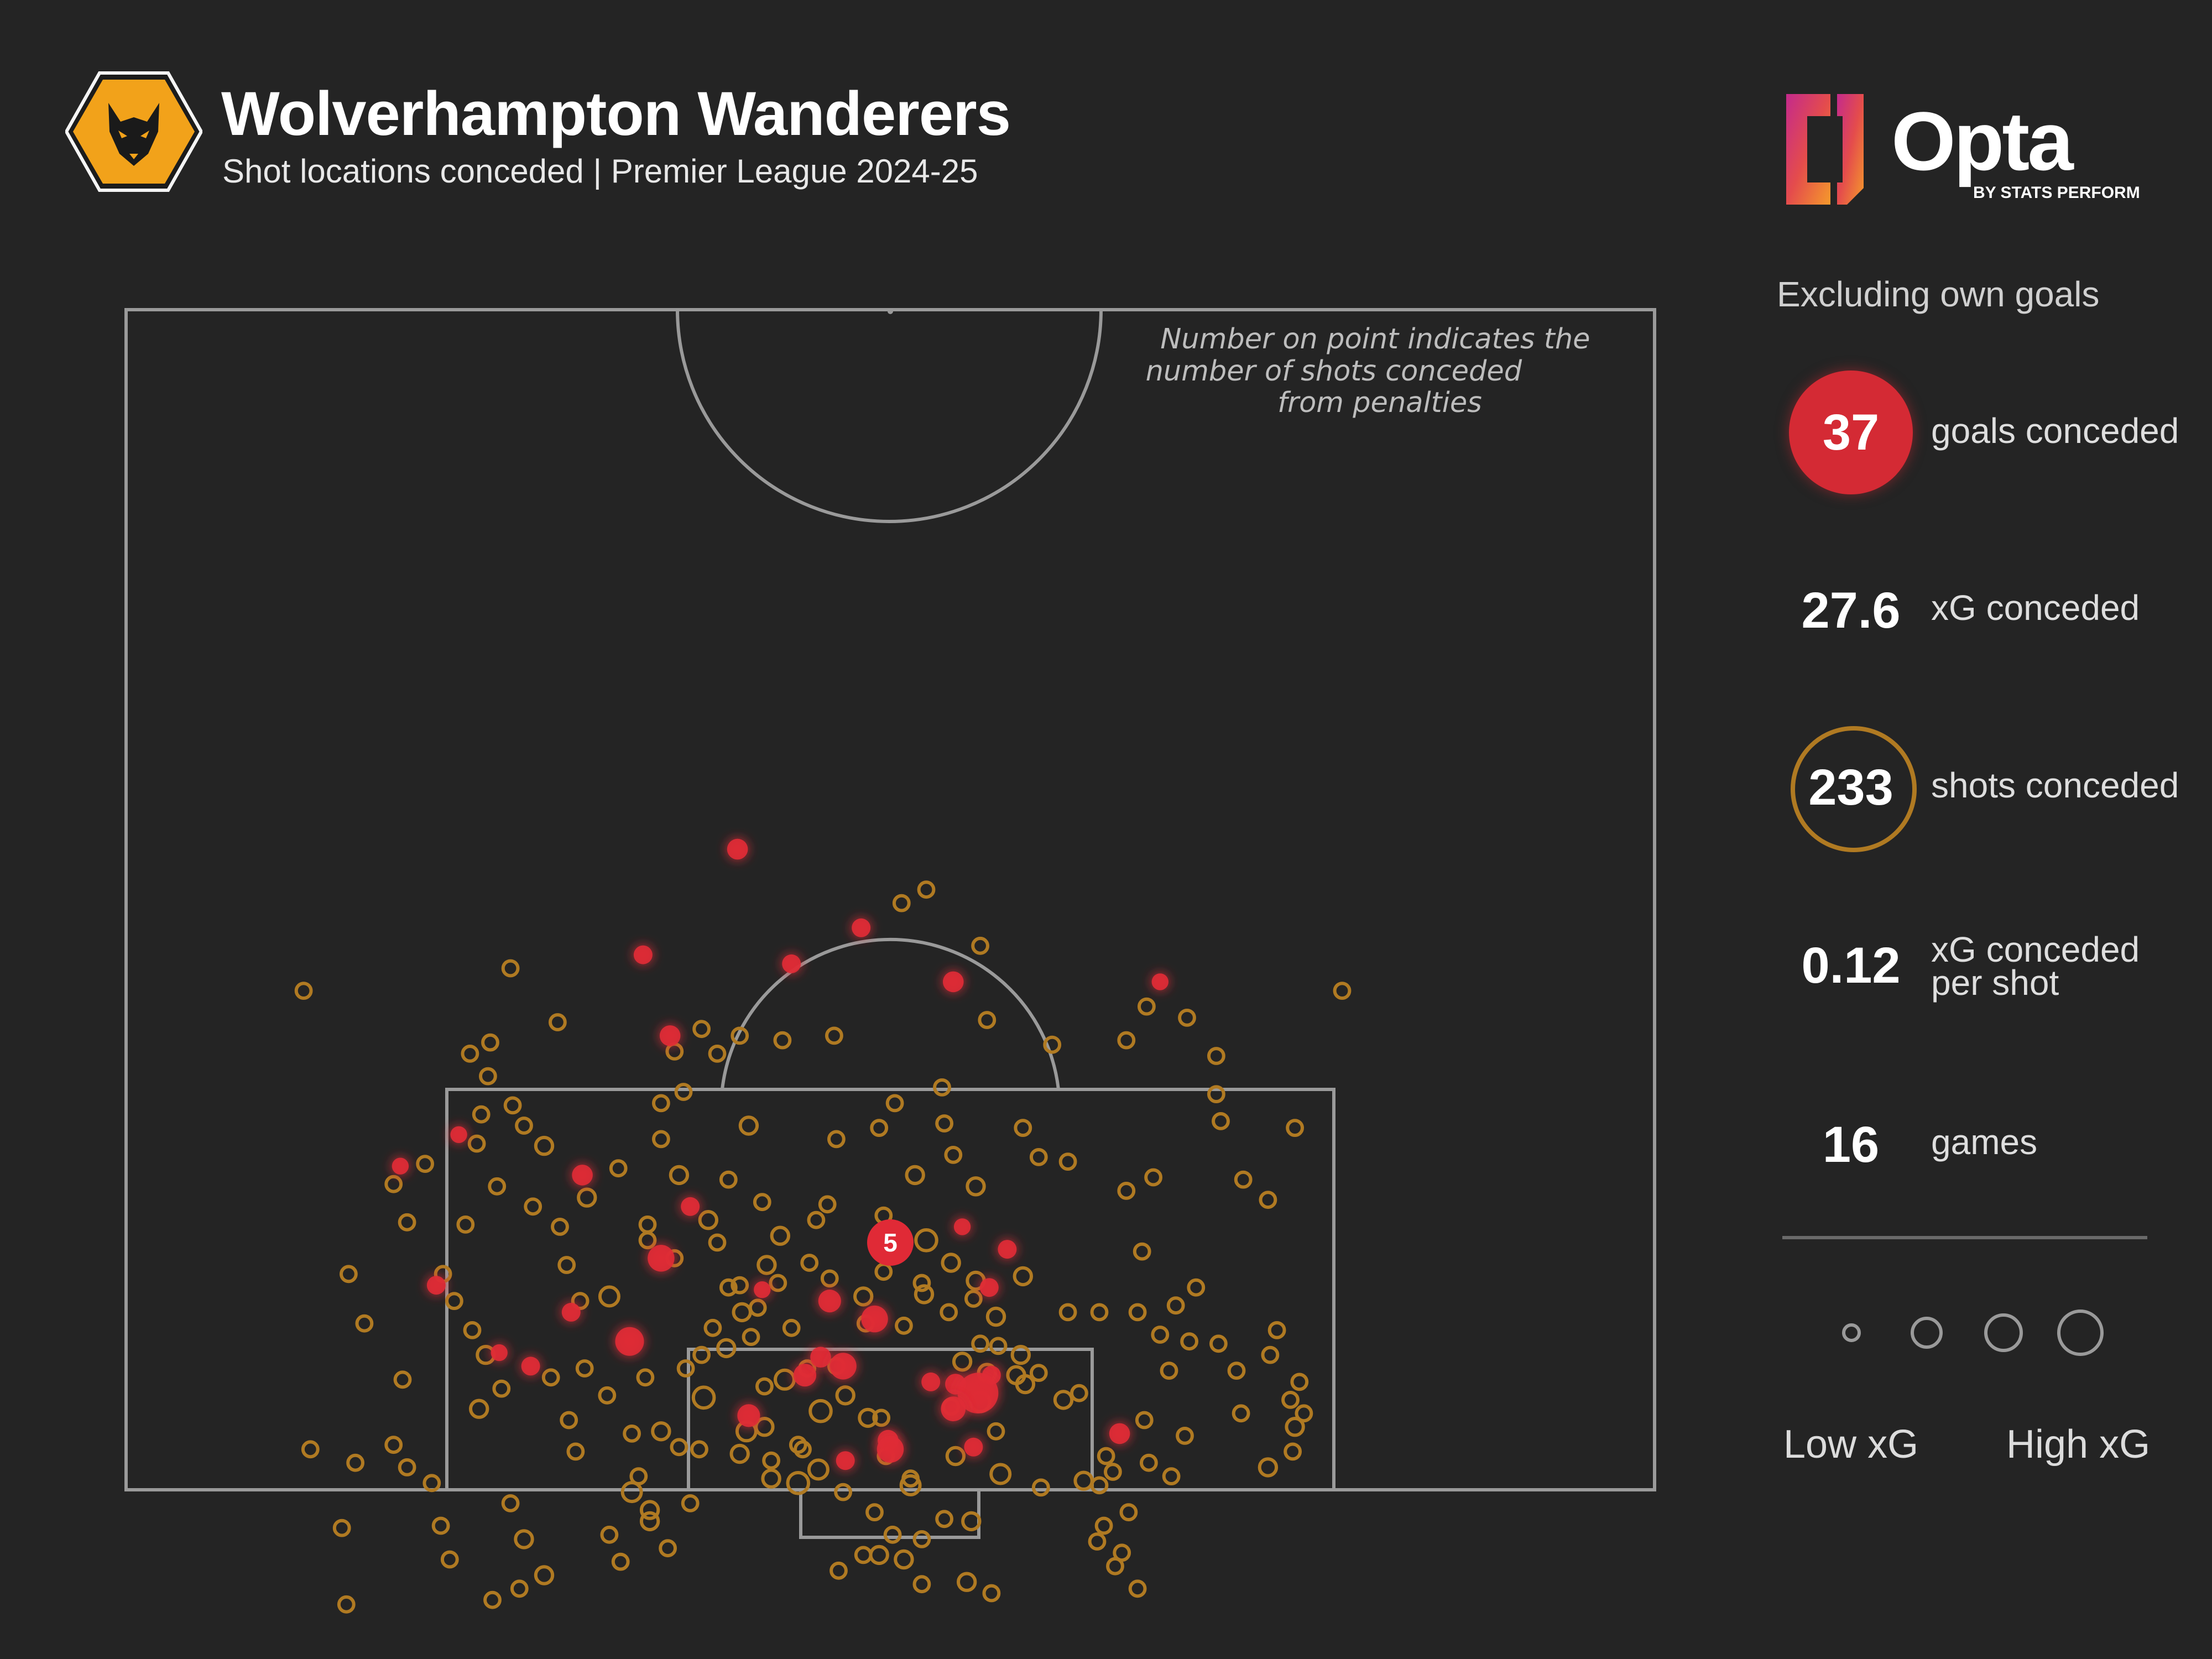 The image size is (2212, 1659). I want to click on note-line-1: Number on point indicates the, so click(1375, 340).